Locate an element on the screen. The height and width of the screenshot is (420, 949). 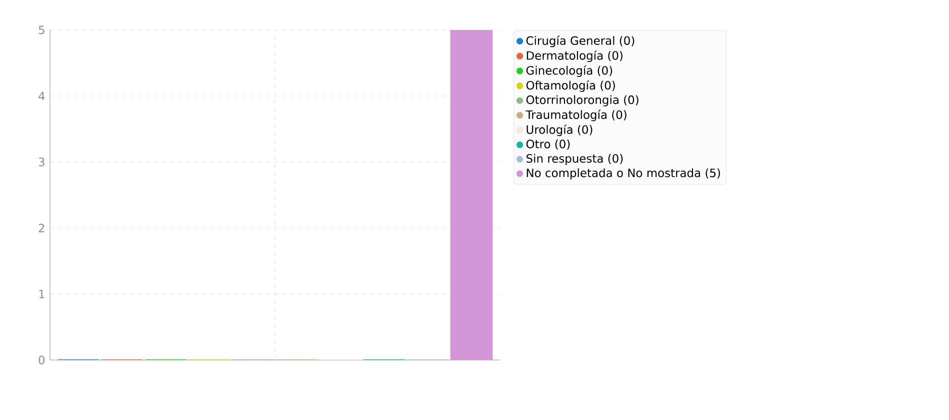
y-tick-label: 0 is located at coordinates (41, 360).